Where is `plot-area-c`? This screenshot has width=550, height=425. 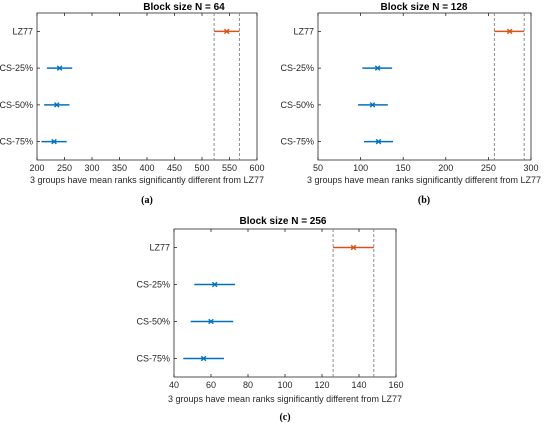 plot-area-c is located at coordinates (285, 303).